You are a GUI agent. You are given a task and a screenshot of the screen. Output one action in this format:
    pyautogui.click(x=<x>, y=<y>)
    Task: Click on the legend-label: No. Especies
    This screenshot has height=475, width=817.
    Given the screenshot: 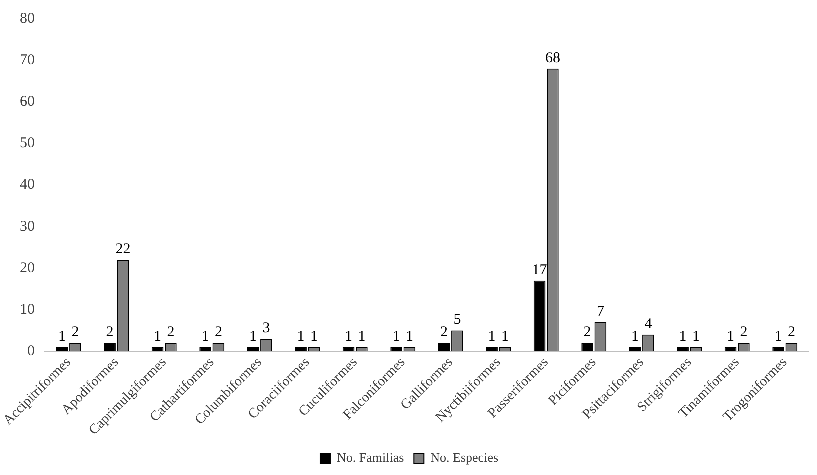 What is the action you would take?
    pyautogui.click(x=464, y=457)
    